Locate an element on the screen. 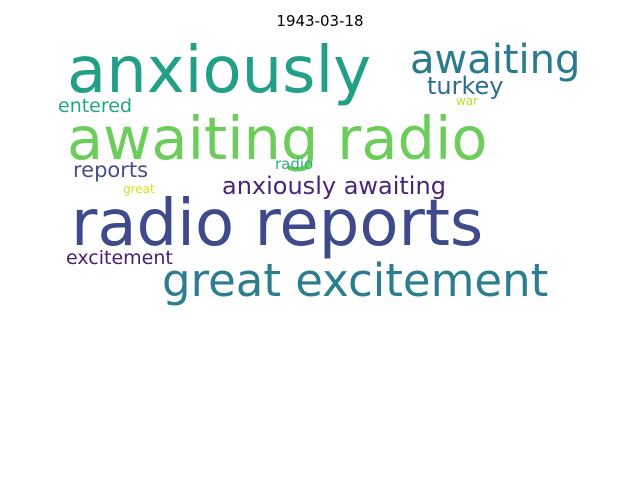  word-reports: reports is located at coordinates (111, 170).